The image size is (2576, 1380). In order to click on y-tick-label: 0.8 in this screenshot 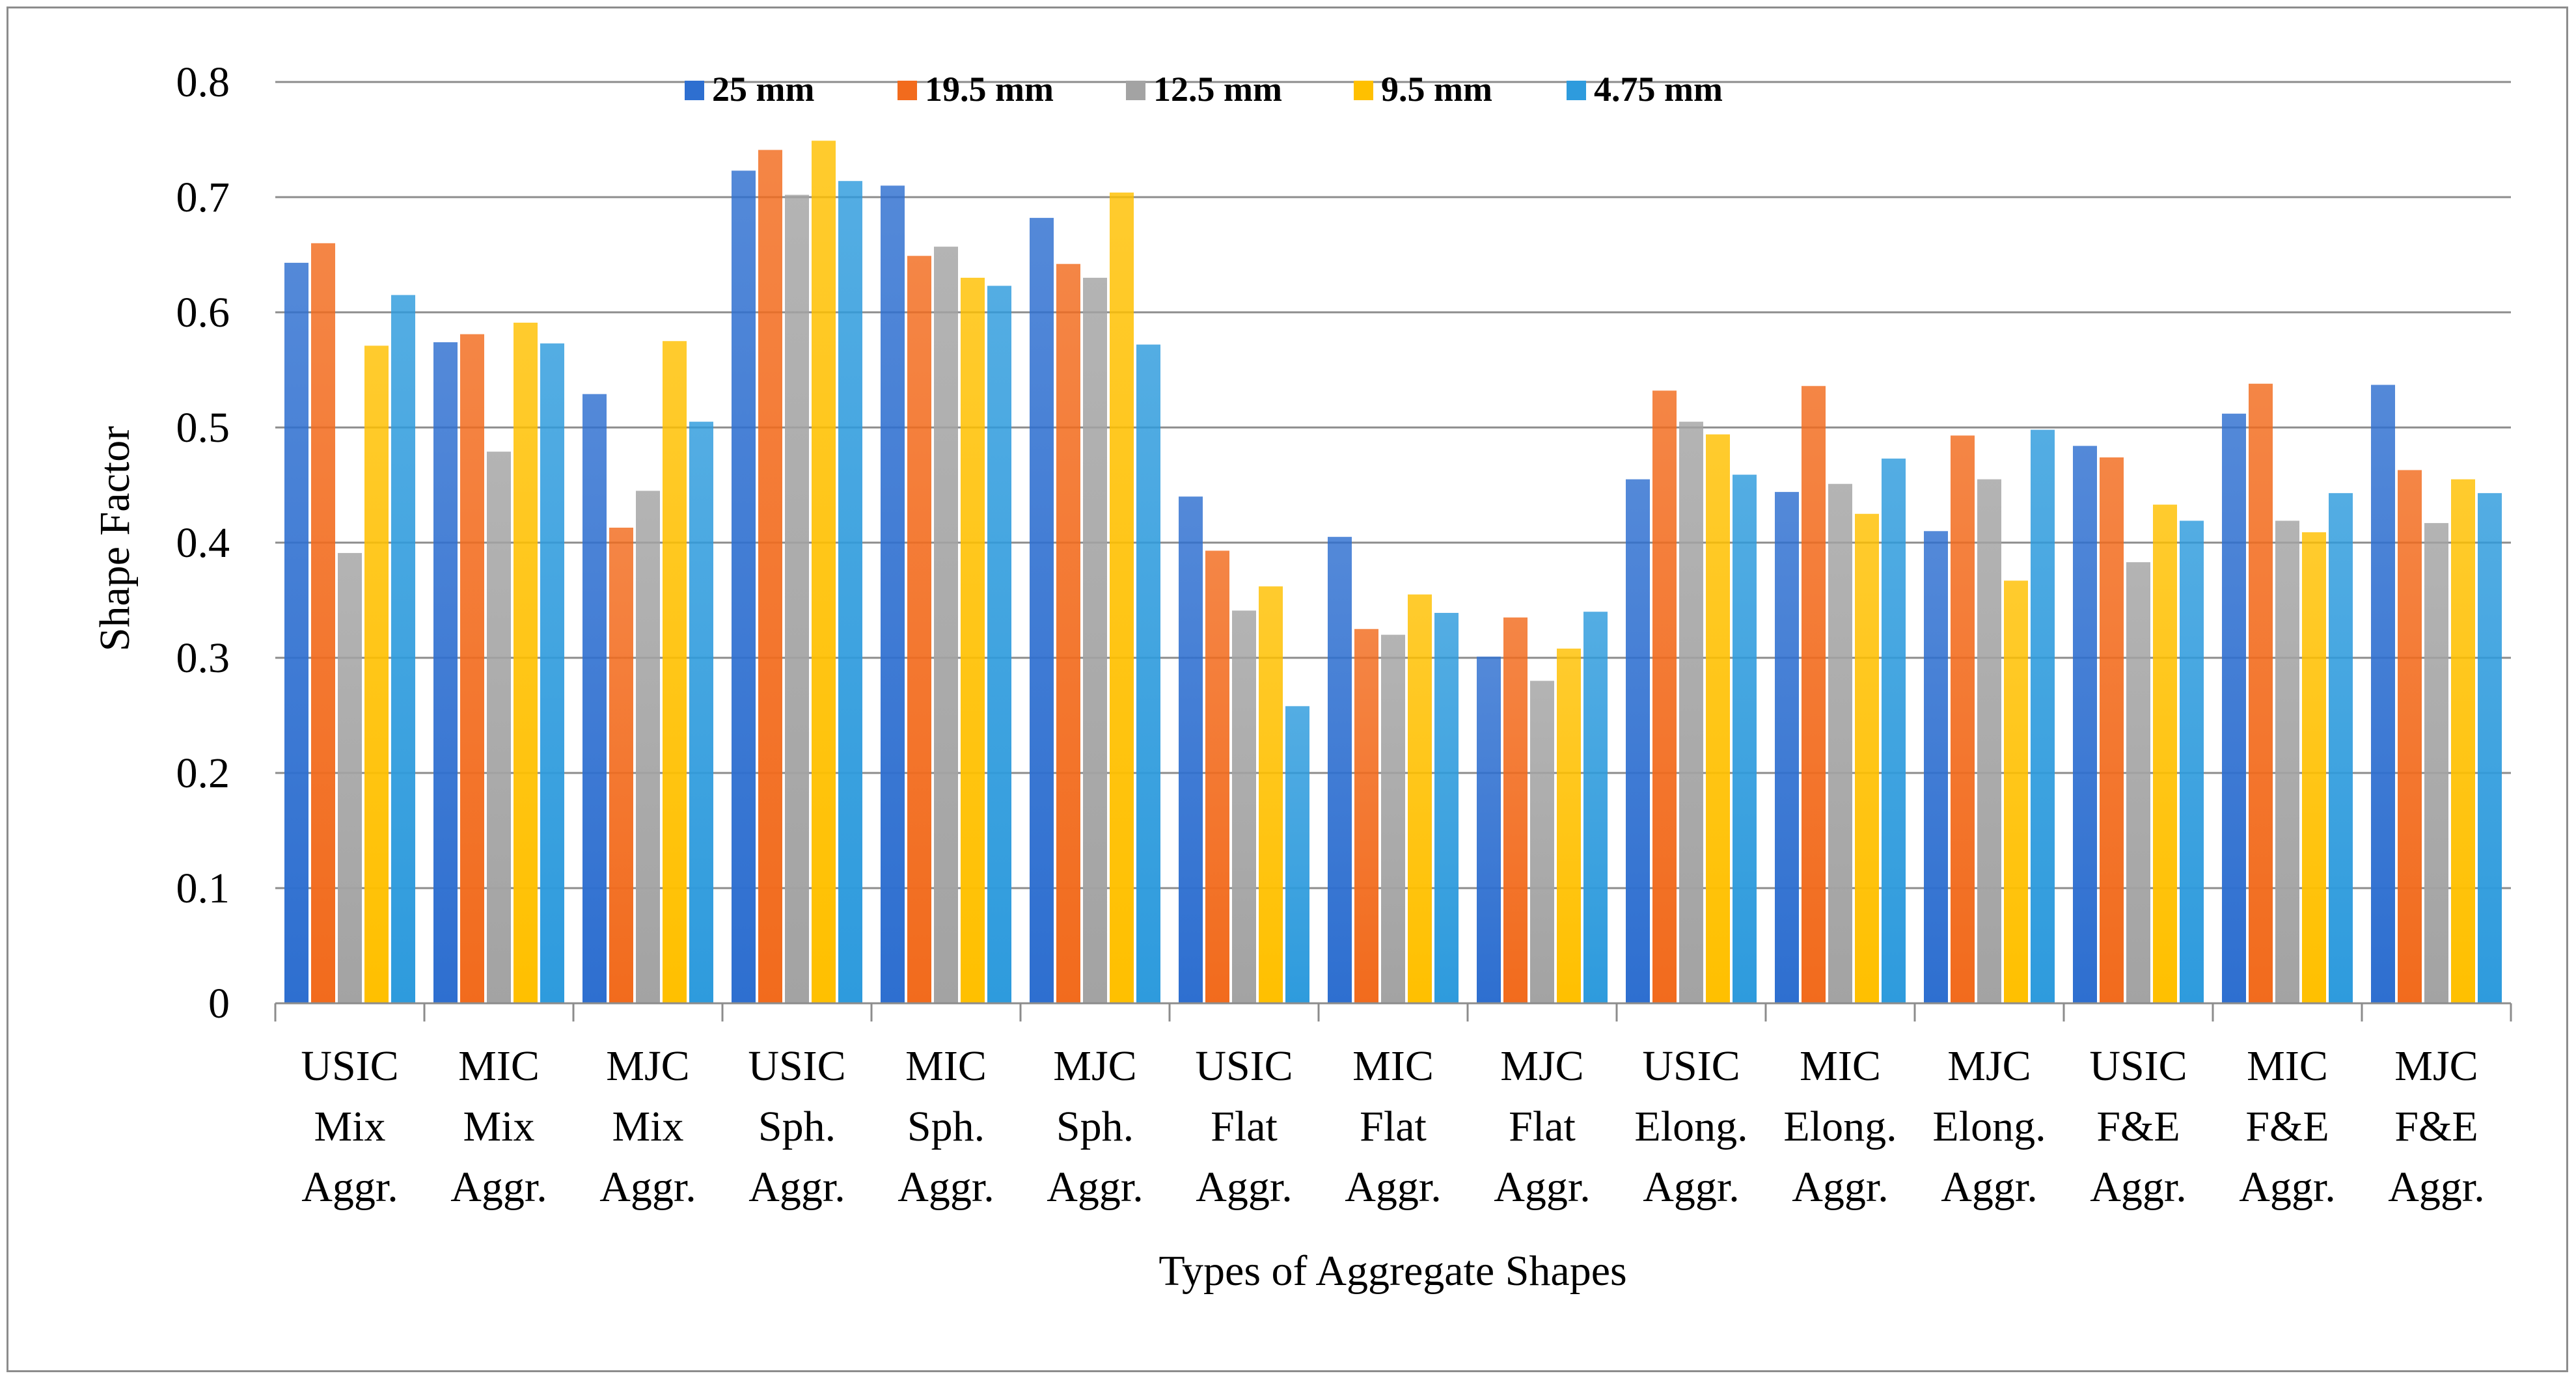, I will do `click(203, 82)`.